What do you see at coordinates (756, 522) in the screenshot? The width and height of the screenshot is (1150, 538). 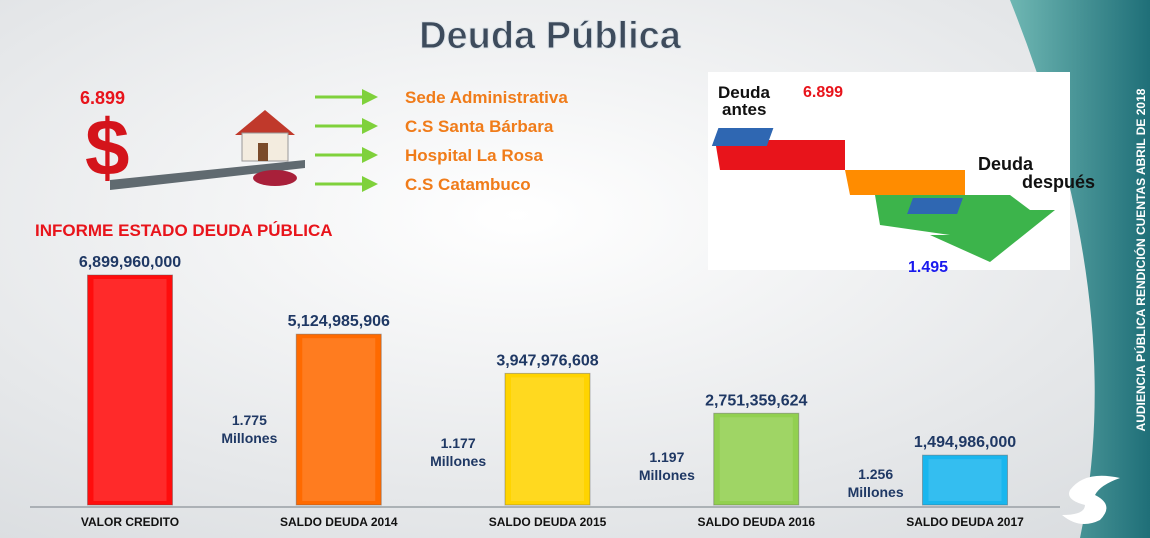 I see `category-label: SALDO DEUDA 2016` at bounding box center [756, 522].